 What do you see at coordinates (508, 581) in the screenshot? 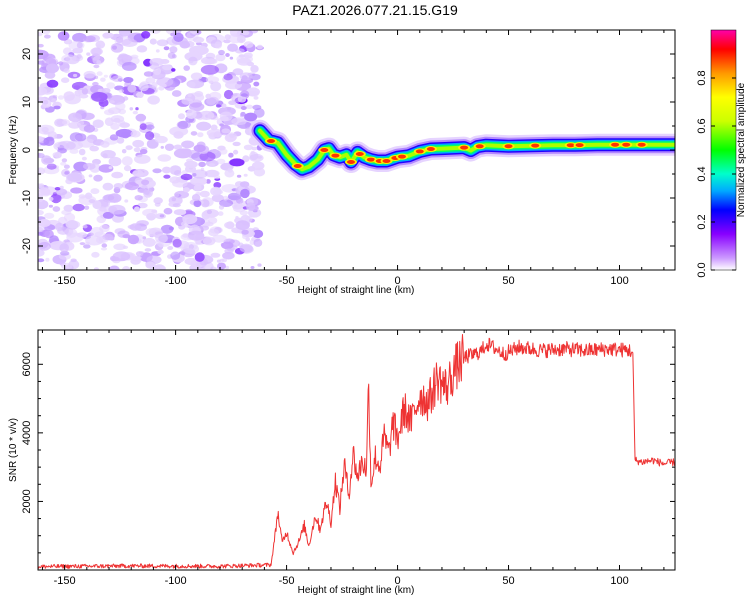
I see `snr-x-tick-label: 50` at bounding box center [508, 581].